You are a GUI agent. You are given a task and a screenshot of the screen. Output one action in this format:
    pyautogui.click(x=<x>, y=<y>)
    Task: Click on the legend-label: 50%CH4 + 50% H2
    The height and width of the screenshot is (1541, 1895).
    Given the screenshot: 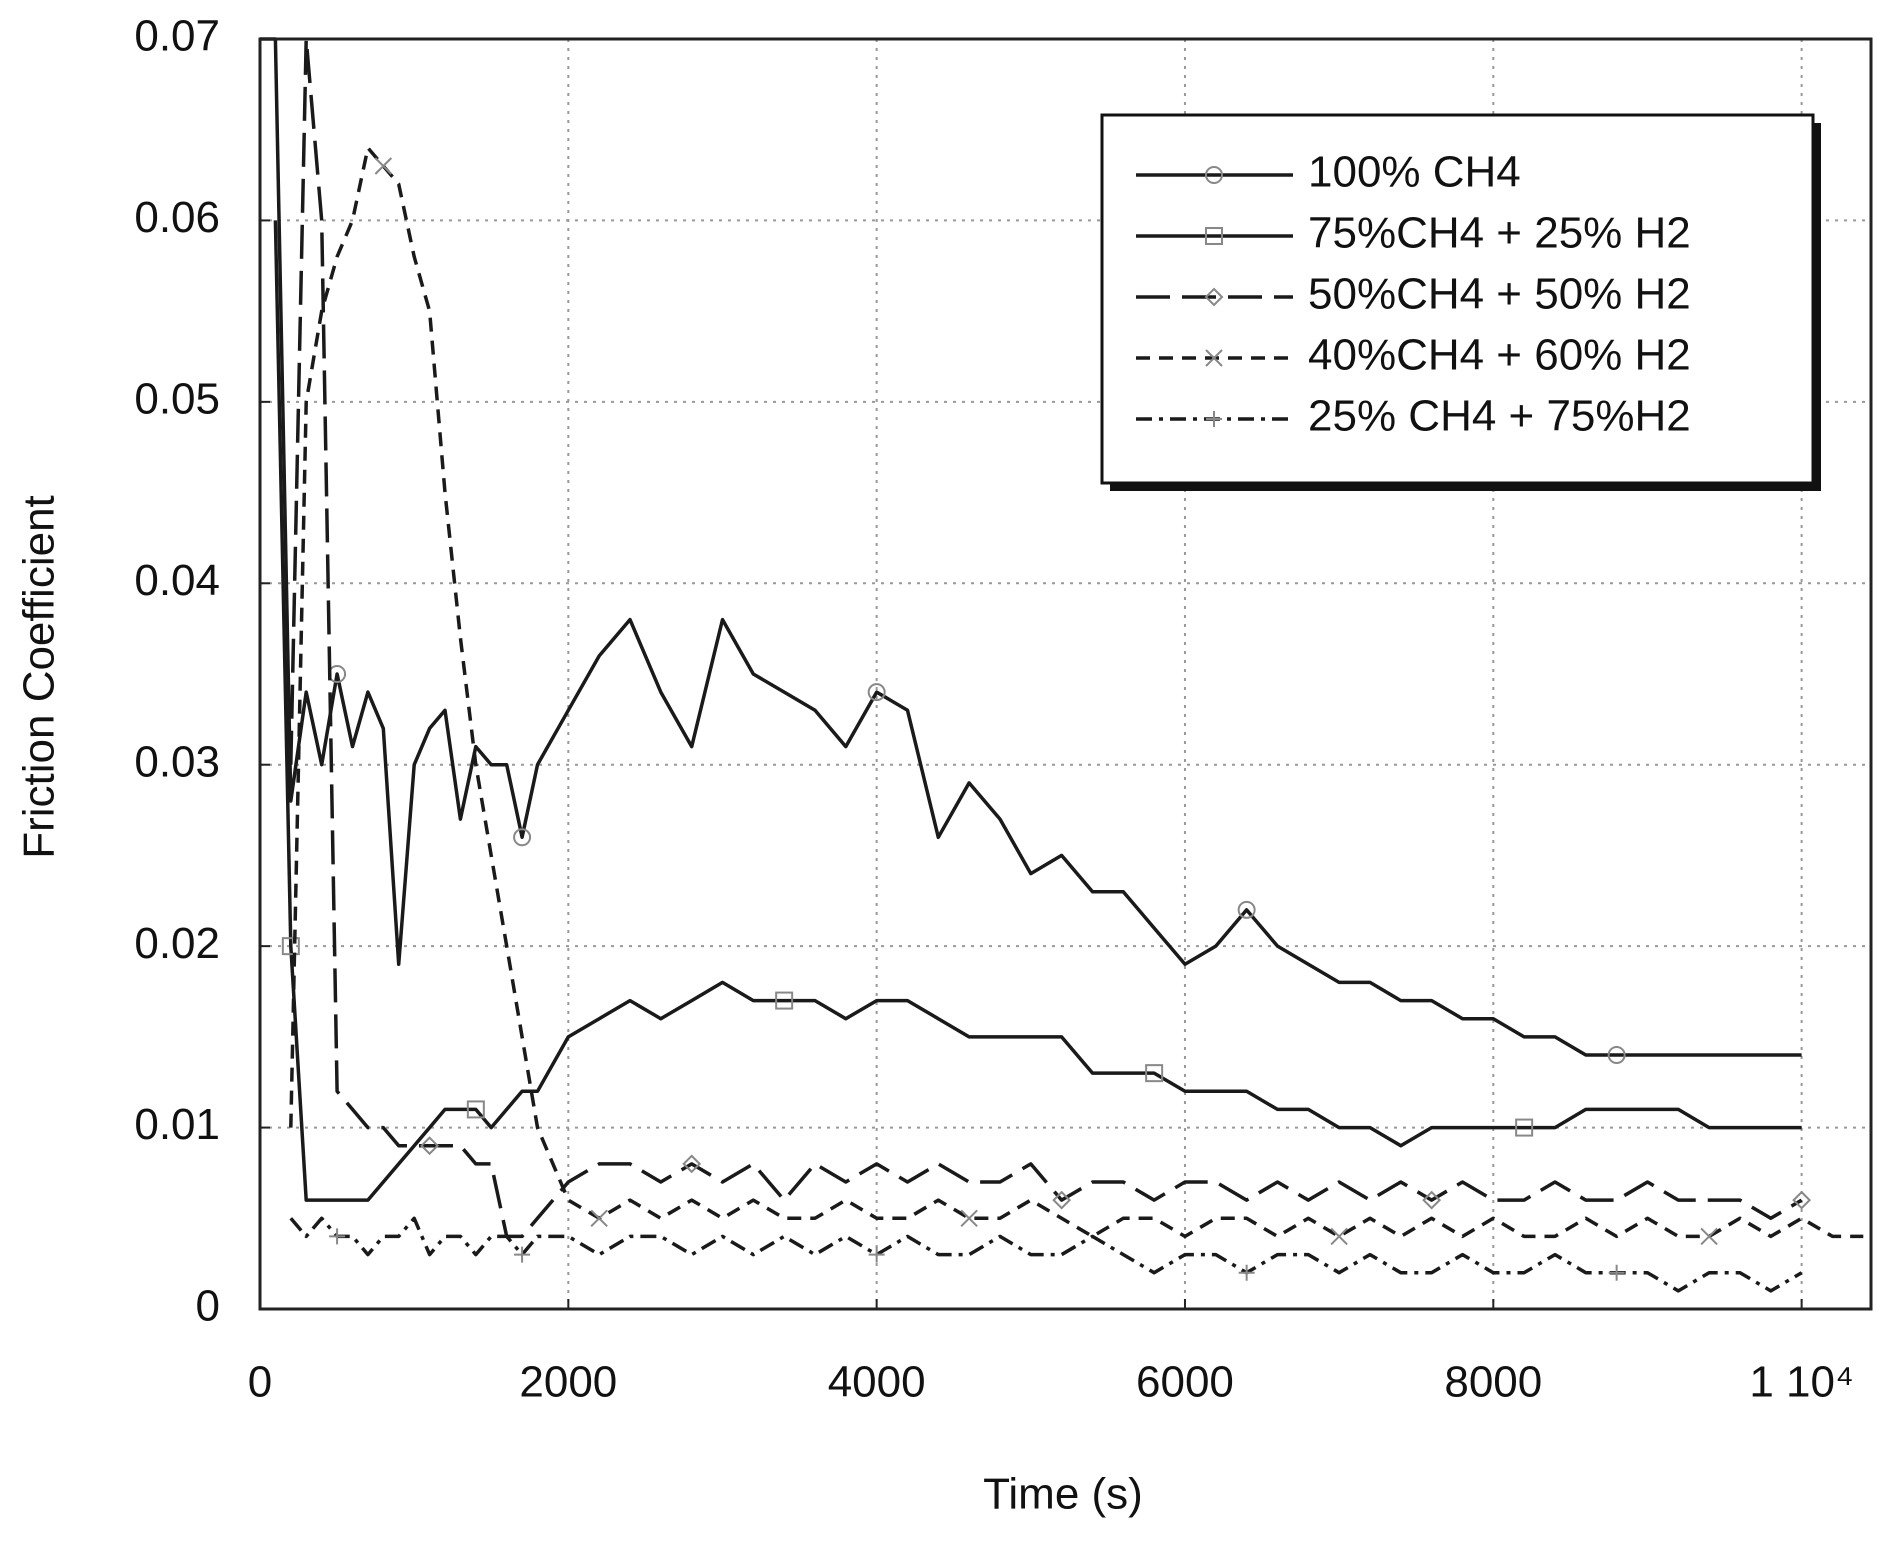 What is the action you would take?
    pyautogui.click(x=1499, y=294)
    